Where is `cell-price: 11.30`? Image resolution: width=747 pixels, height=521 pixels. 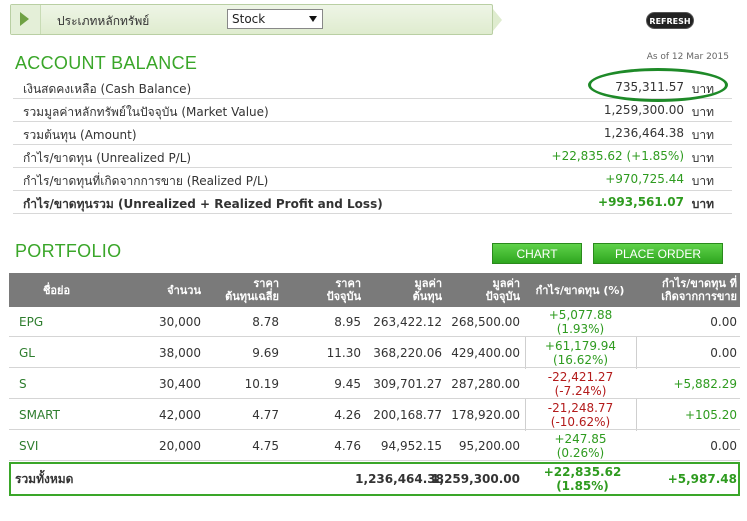 cell-price: 11.30 is located at coordinates (343, 353).